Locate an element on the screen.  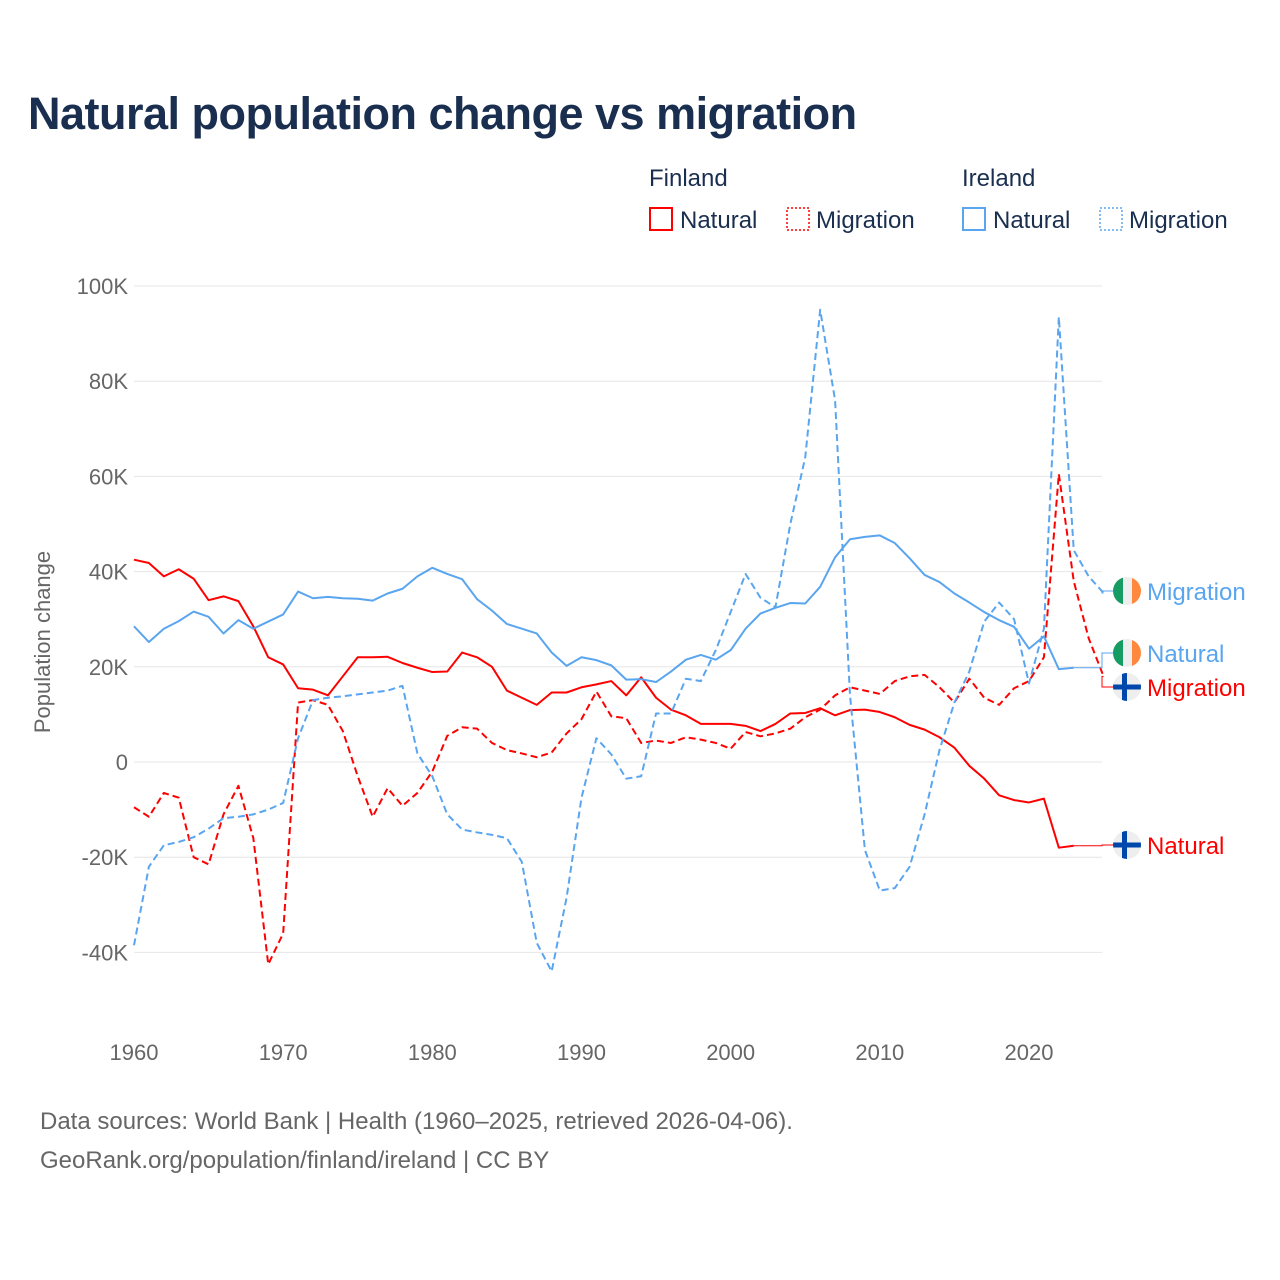
x-tick-label: 1980 is located at coordinates (432, 1052).